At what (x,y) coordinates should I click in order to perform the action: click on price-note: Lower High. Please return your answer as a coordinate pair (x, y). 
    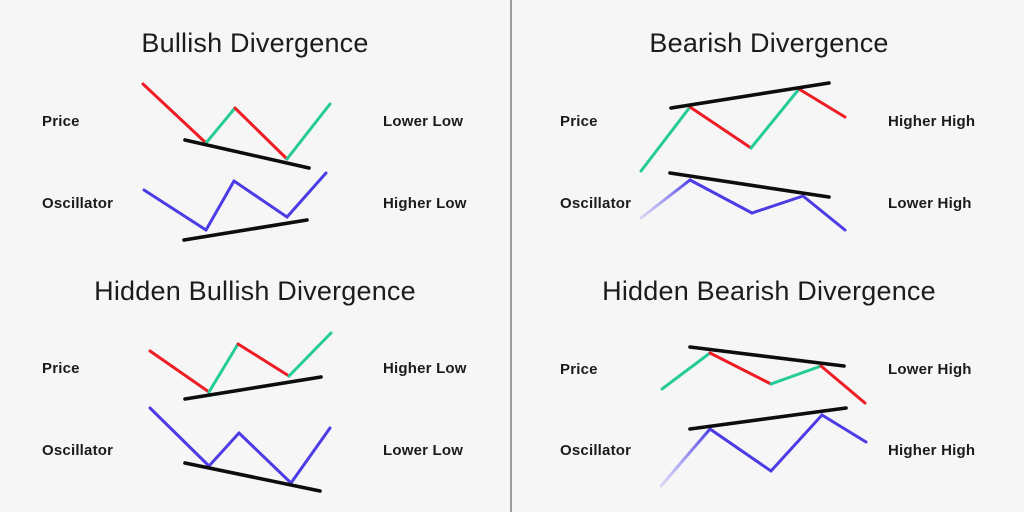
    Looking at the image, I should click on (930, 369).